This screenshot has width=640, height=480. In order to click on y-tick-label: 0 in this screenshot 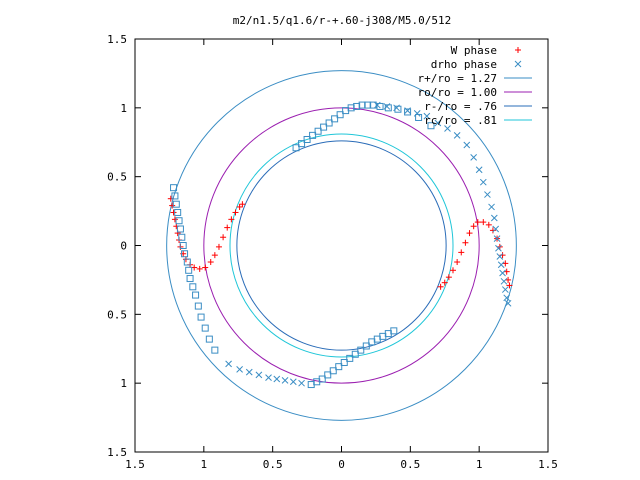, I will do `click(123, 246)`.